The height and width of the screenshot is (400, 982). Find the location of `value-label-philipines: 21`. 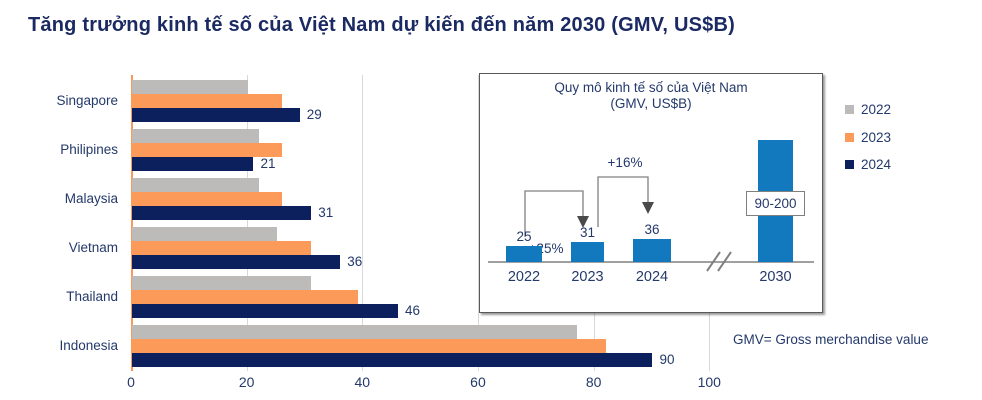

value-label-philipines: 21 is located at coordinates (268, 163).